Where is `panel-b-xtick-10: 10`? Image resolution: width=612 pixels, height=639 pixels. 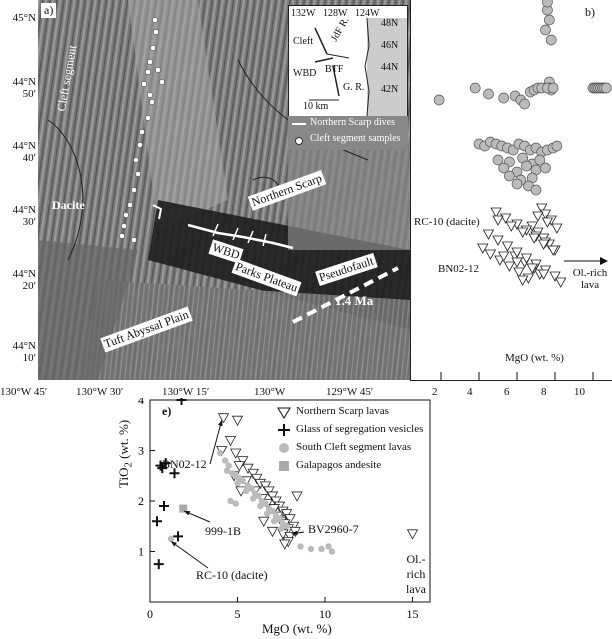 panel-b-xtick-10: 10 is located at coordinates (579, 392).